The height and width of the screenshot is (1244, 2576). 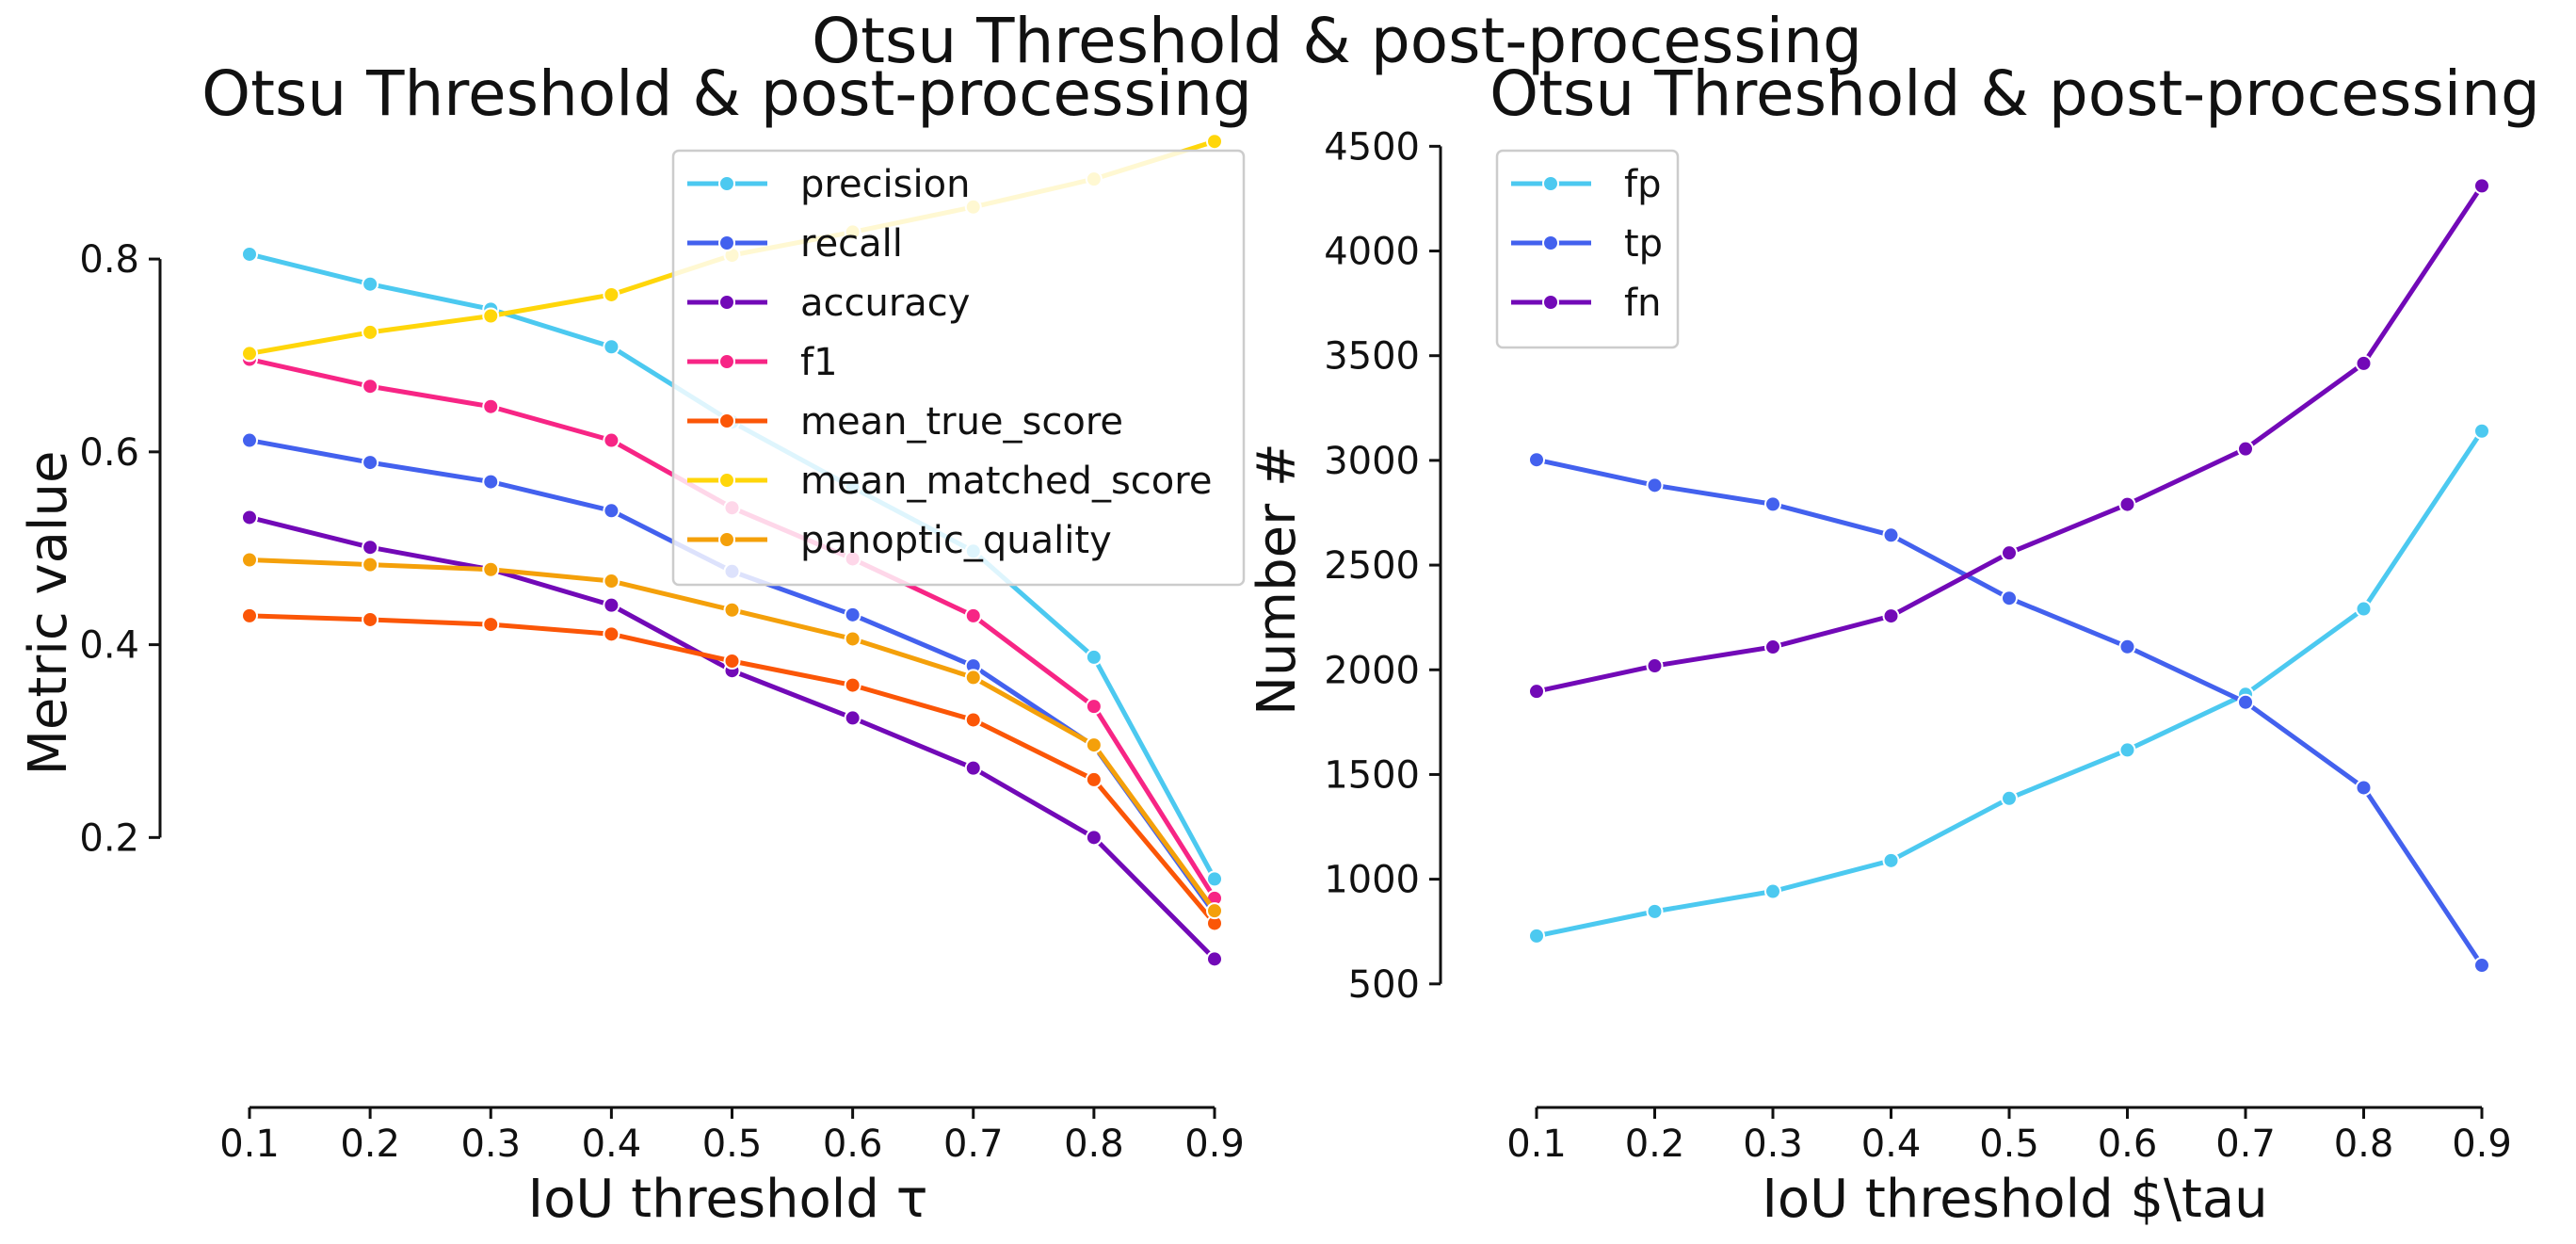 I want to click on legend-marker-precision, so click(x=726, y=183).